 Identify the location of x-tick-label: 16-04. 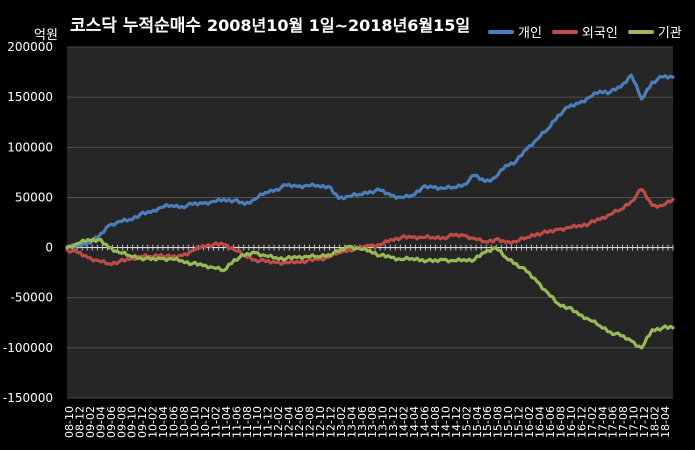
(540, 422).